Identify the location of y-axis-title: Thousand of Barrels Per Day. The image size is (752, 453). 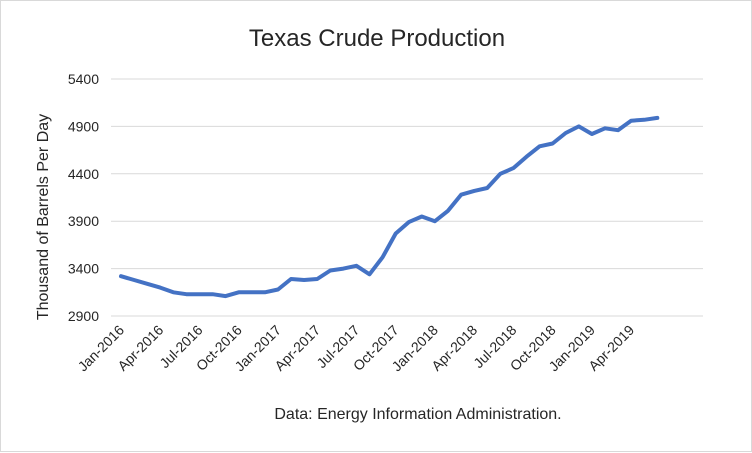
(43, 217).